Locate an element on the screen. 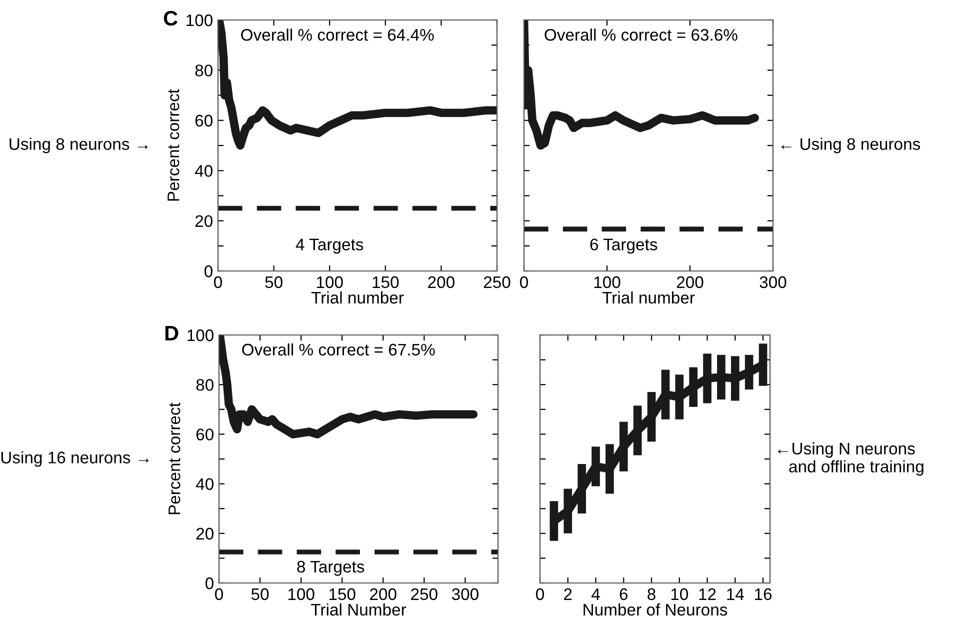 This screenshot has height=623, width=953. x-tick-label: 8 is located at coordinates (652, 594).